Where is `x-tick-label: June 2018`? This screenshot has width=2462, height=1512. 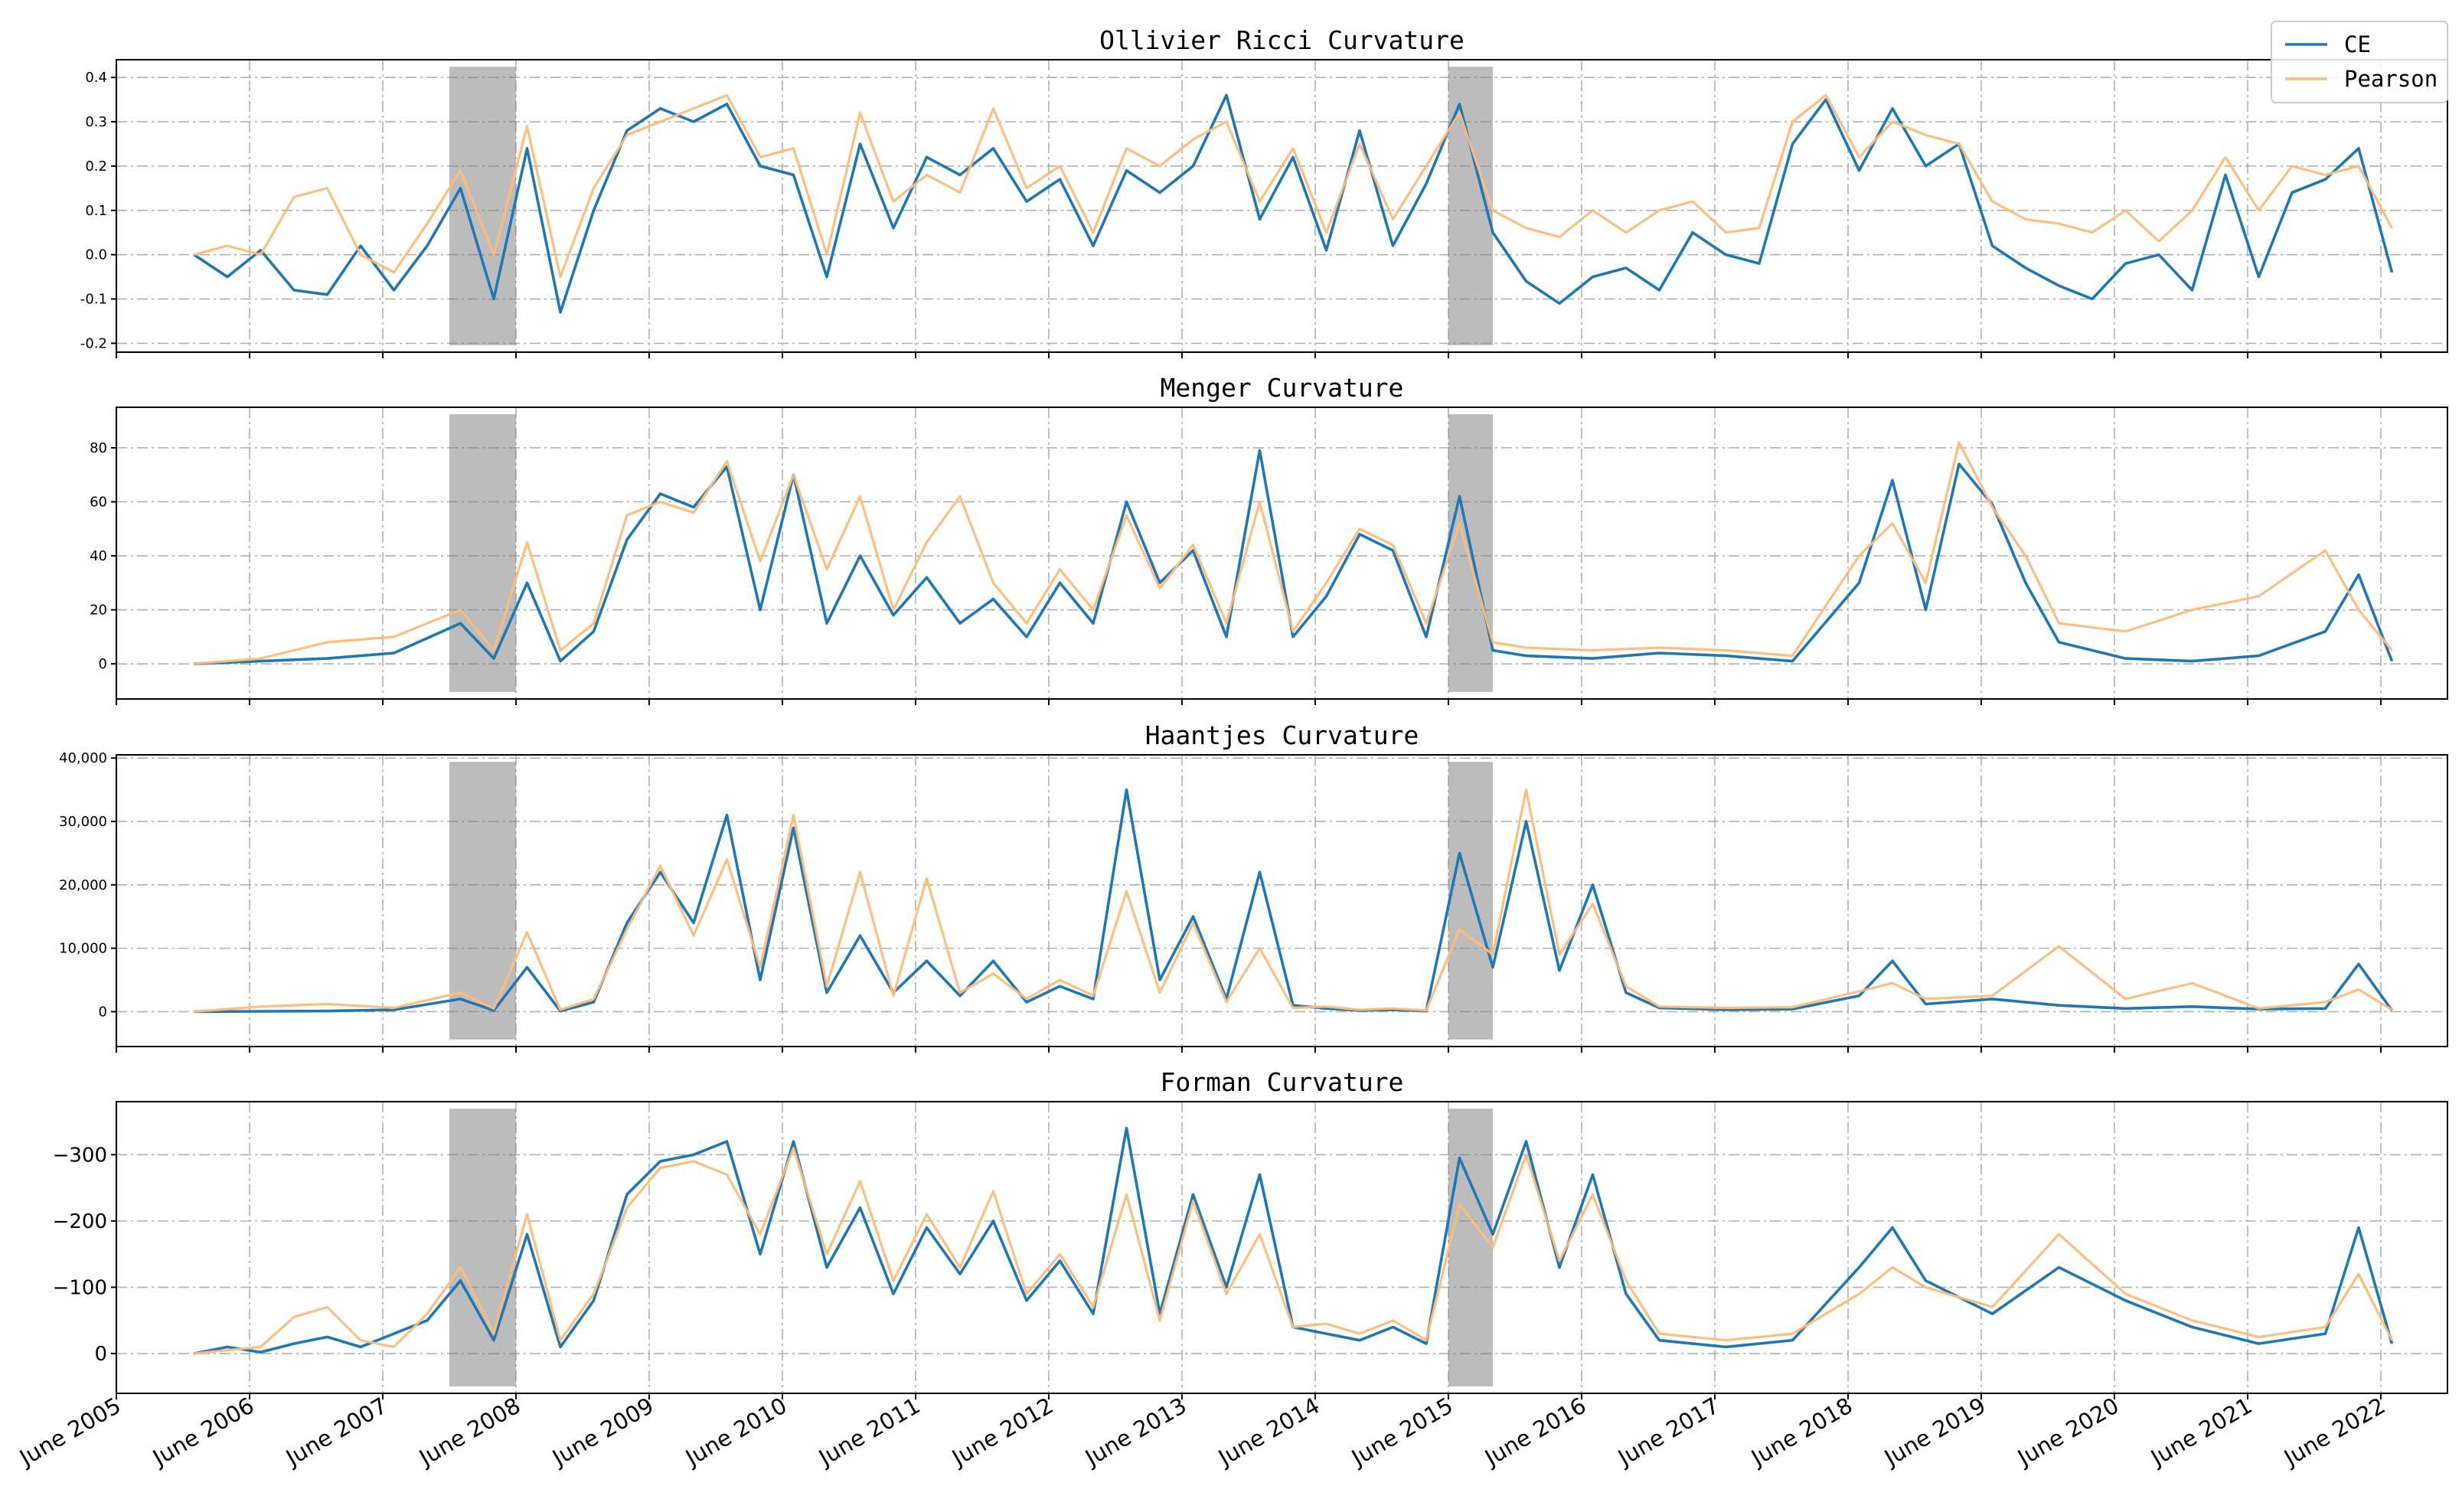 x-tick-label: June 2018 is located at coordinates (1800, 1432).